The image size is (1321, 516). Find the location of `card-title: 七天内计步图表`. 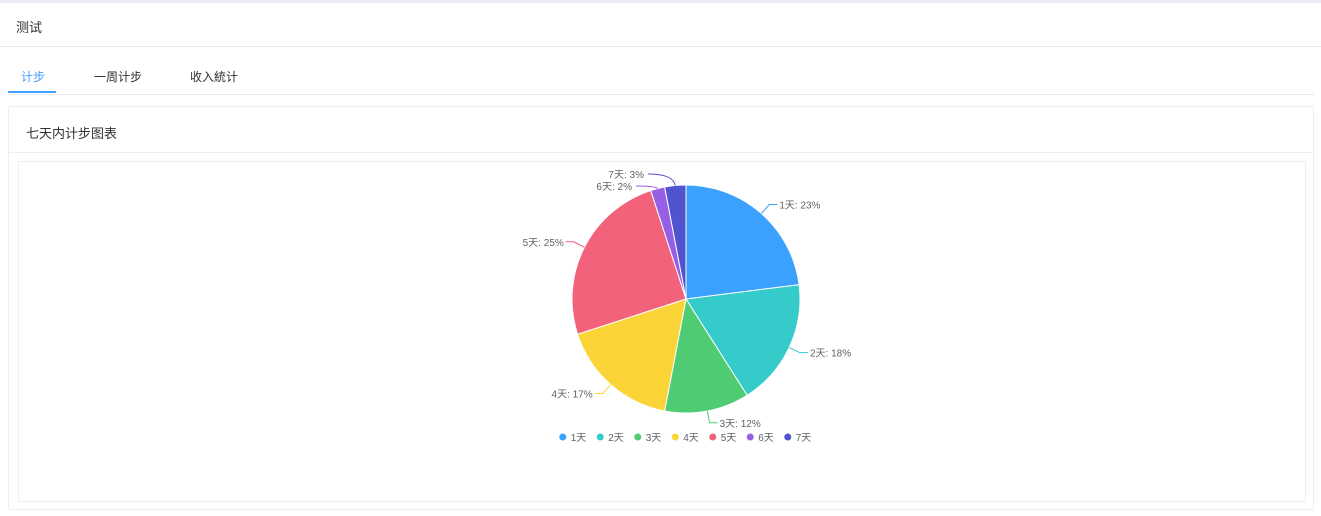

card-title: 七天内计步图表 is located at coordinates (72, 133).